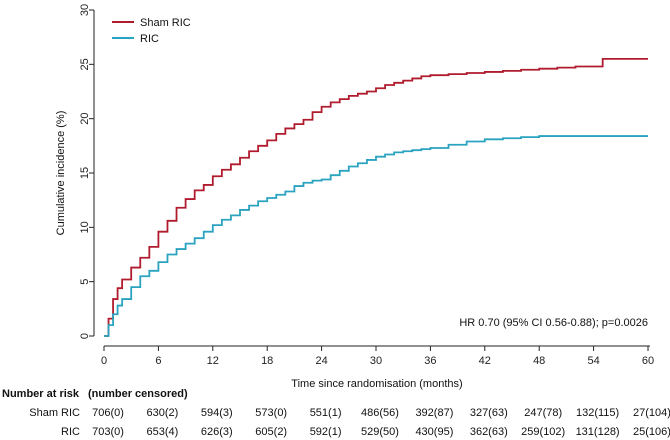  What do you see at coordinates (163, 413) in the screenshot?
I see `risk-cell: 630(2)` at bounding box center [163, 413].